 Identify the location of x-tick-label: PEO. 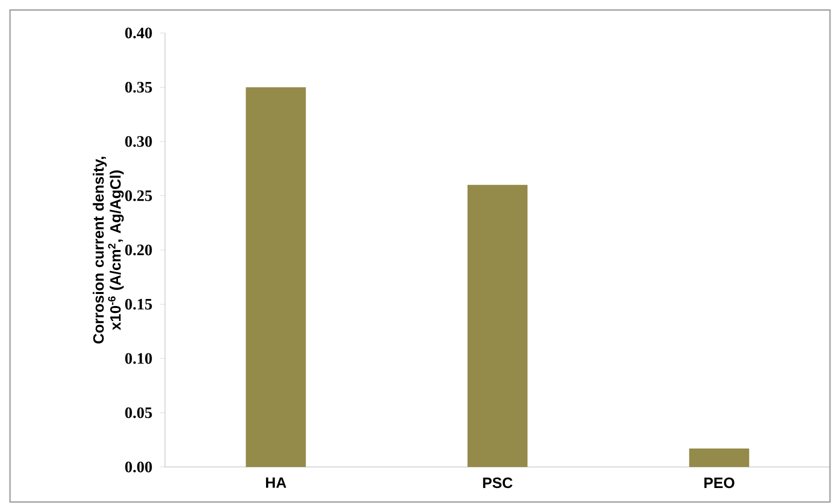
(719, 483).